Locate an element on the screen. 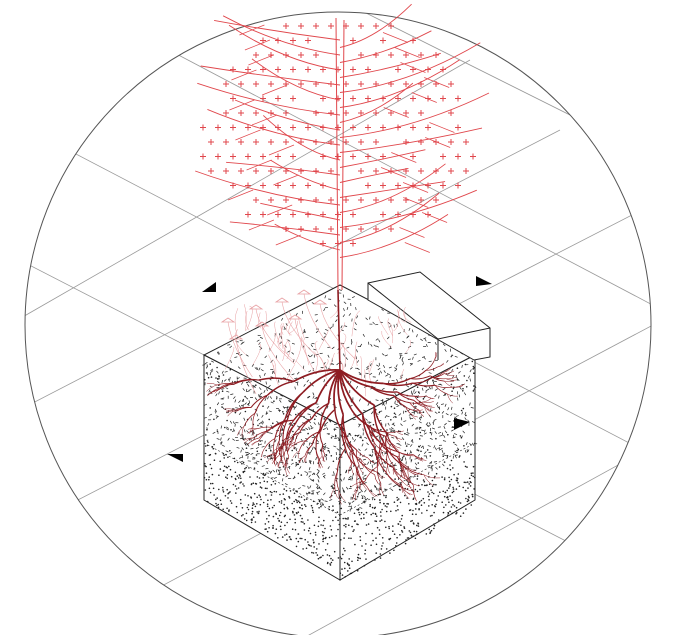  tree-branch is located at coordinates (399, 83).